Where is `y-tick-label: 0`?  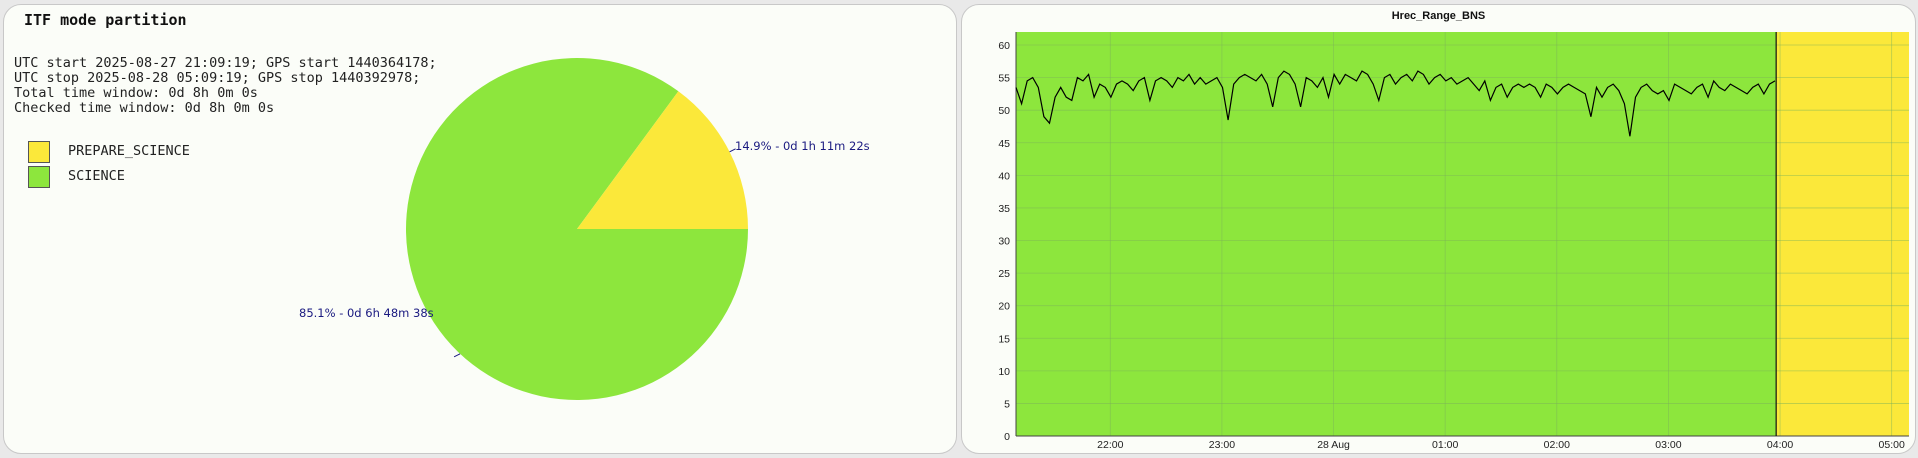 y-tick-label: 0 is located at coordinates (1007, 437).